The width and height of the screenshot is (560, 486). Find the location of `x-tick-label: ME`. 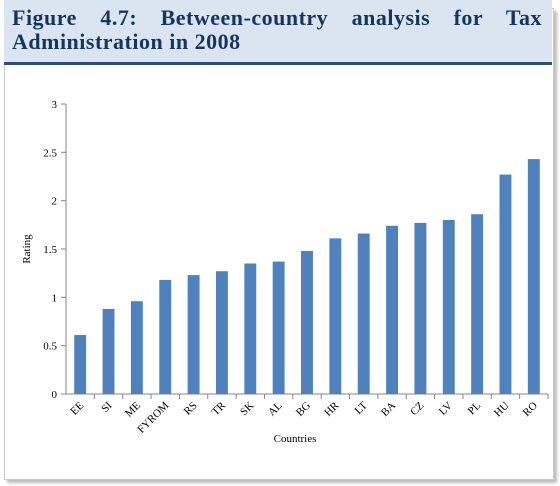

x-tick-label: ME is located at coordinates (133, 409).